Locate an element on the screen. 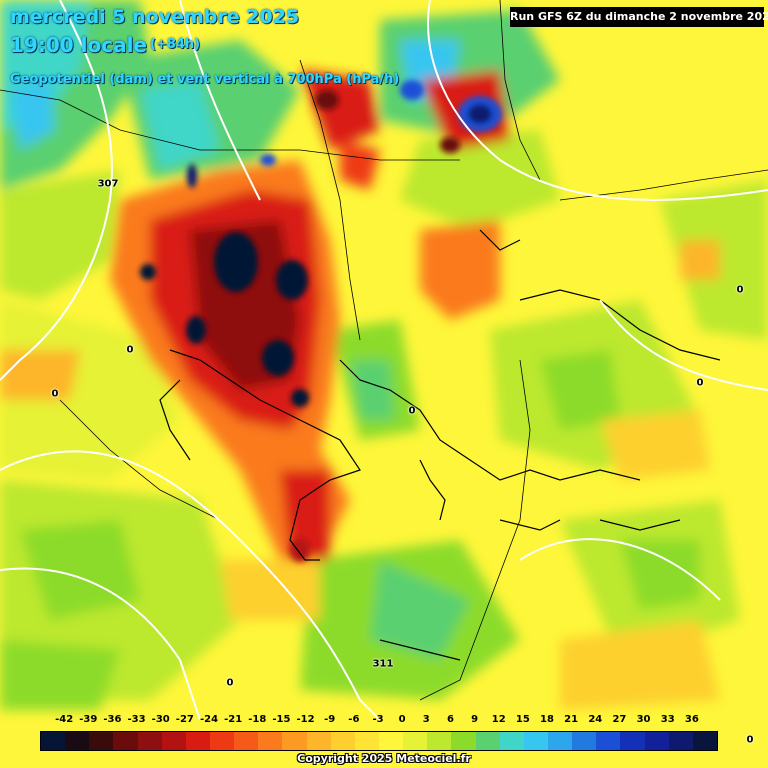 Image resolution: width=768 pixels, height=768 pixels. legend-tick-label: -39 is located at coordinates (88, 719).